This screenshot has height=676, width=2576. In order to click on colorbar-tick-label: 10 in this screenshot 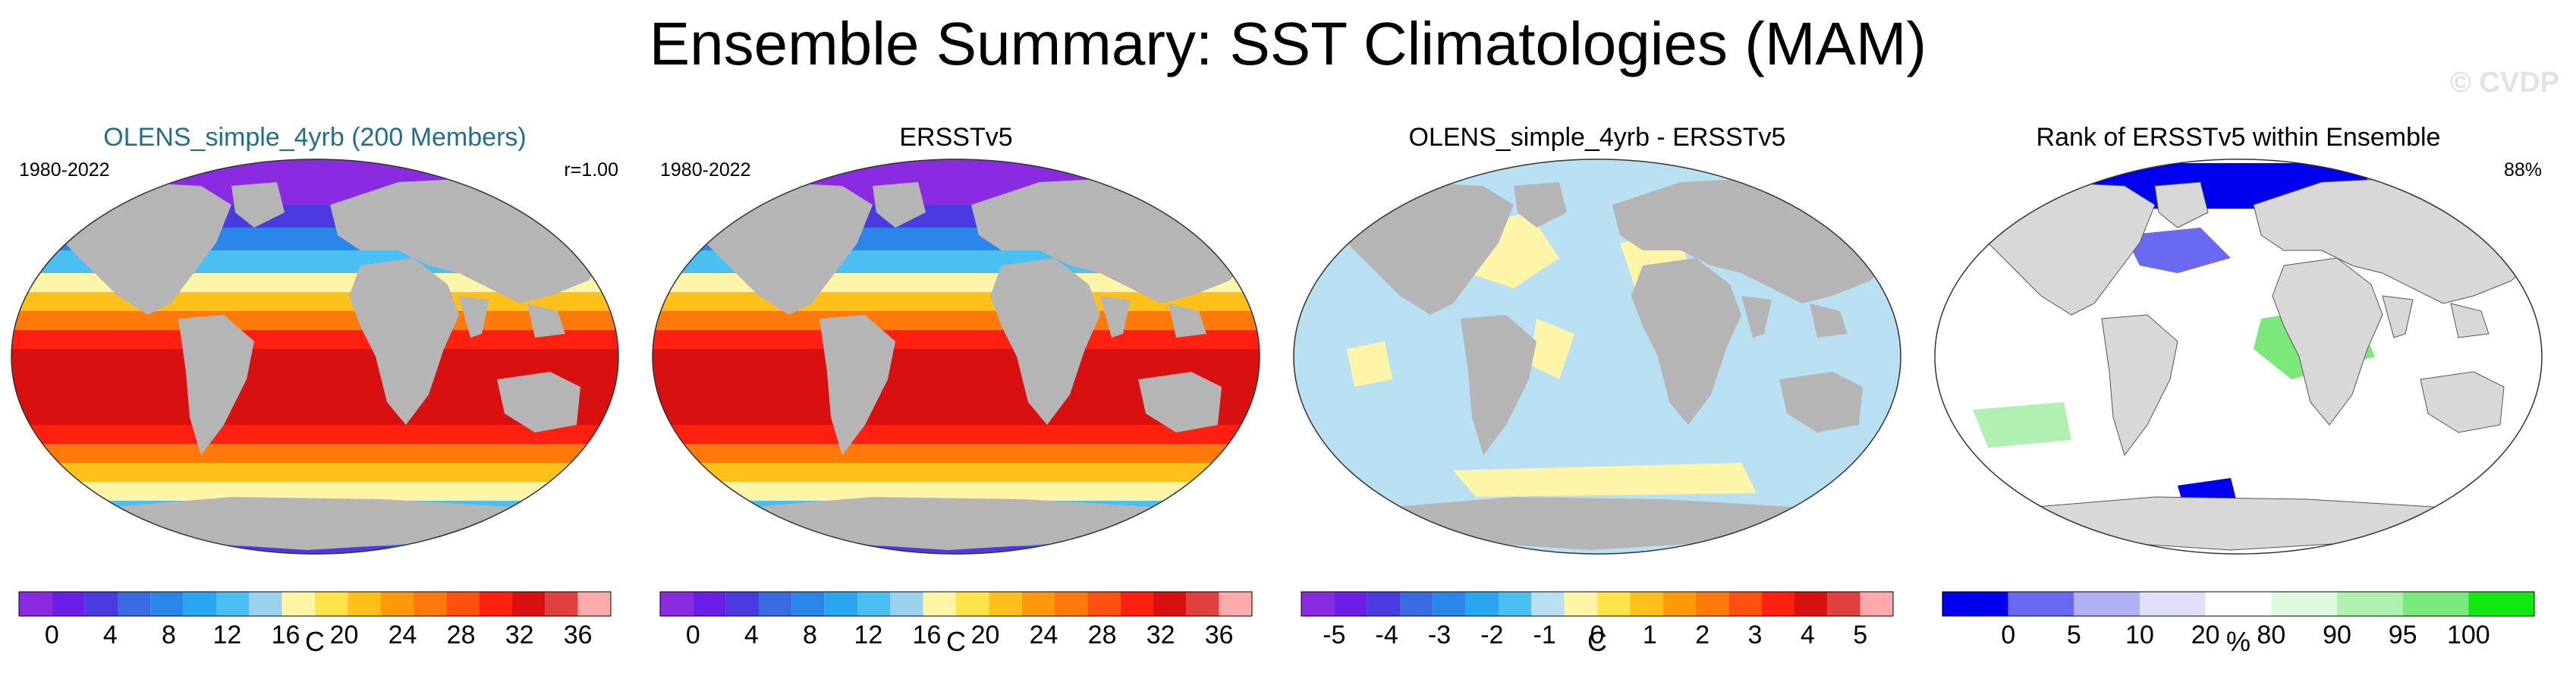, I will do `click(2139, 635)`.